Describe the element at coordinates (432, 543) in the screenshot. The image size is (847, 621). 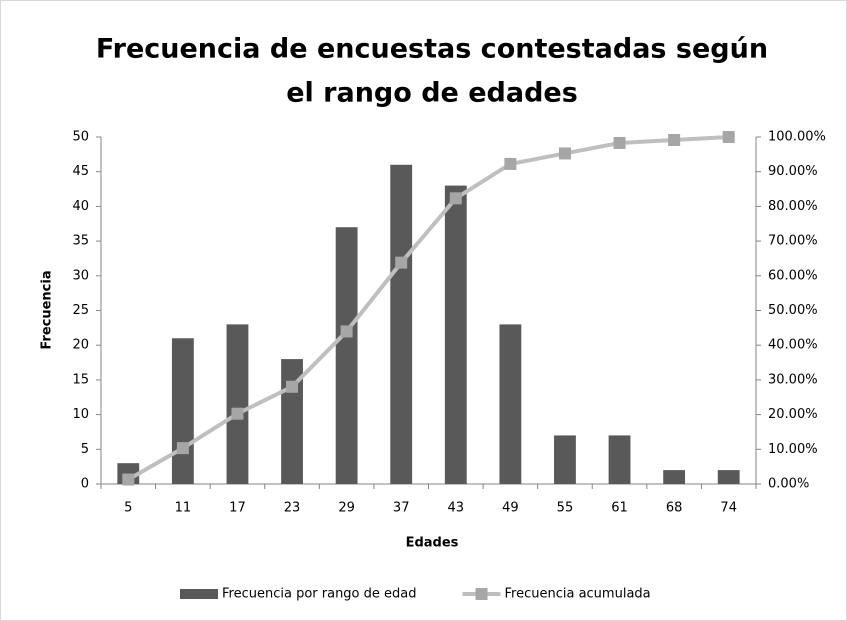
I see `x-axis-title: Edades` at that location.